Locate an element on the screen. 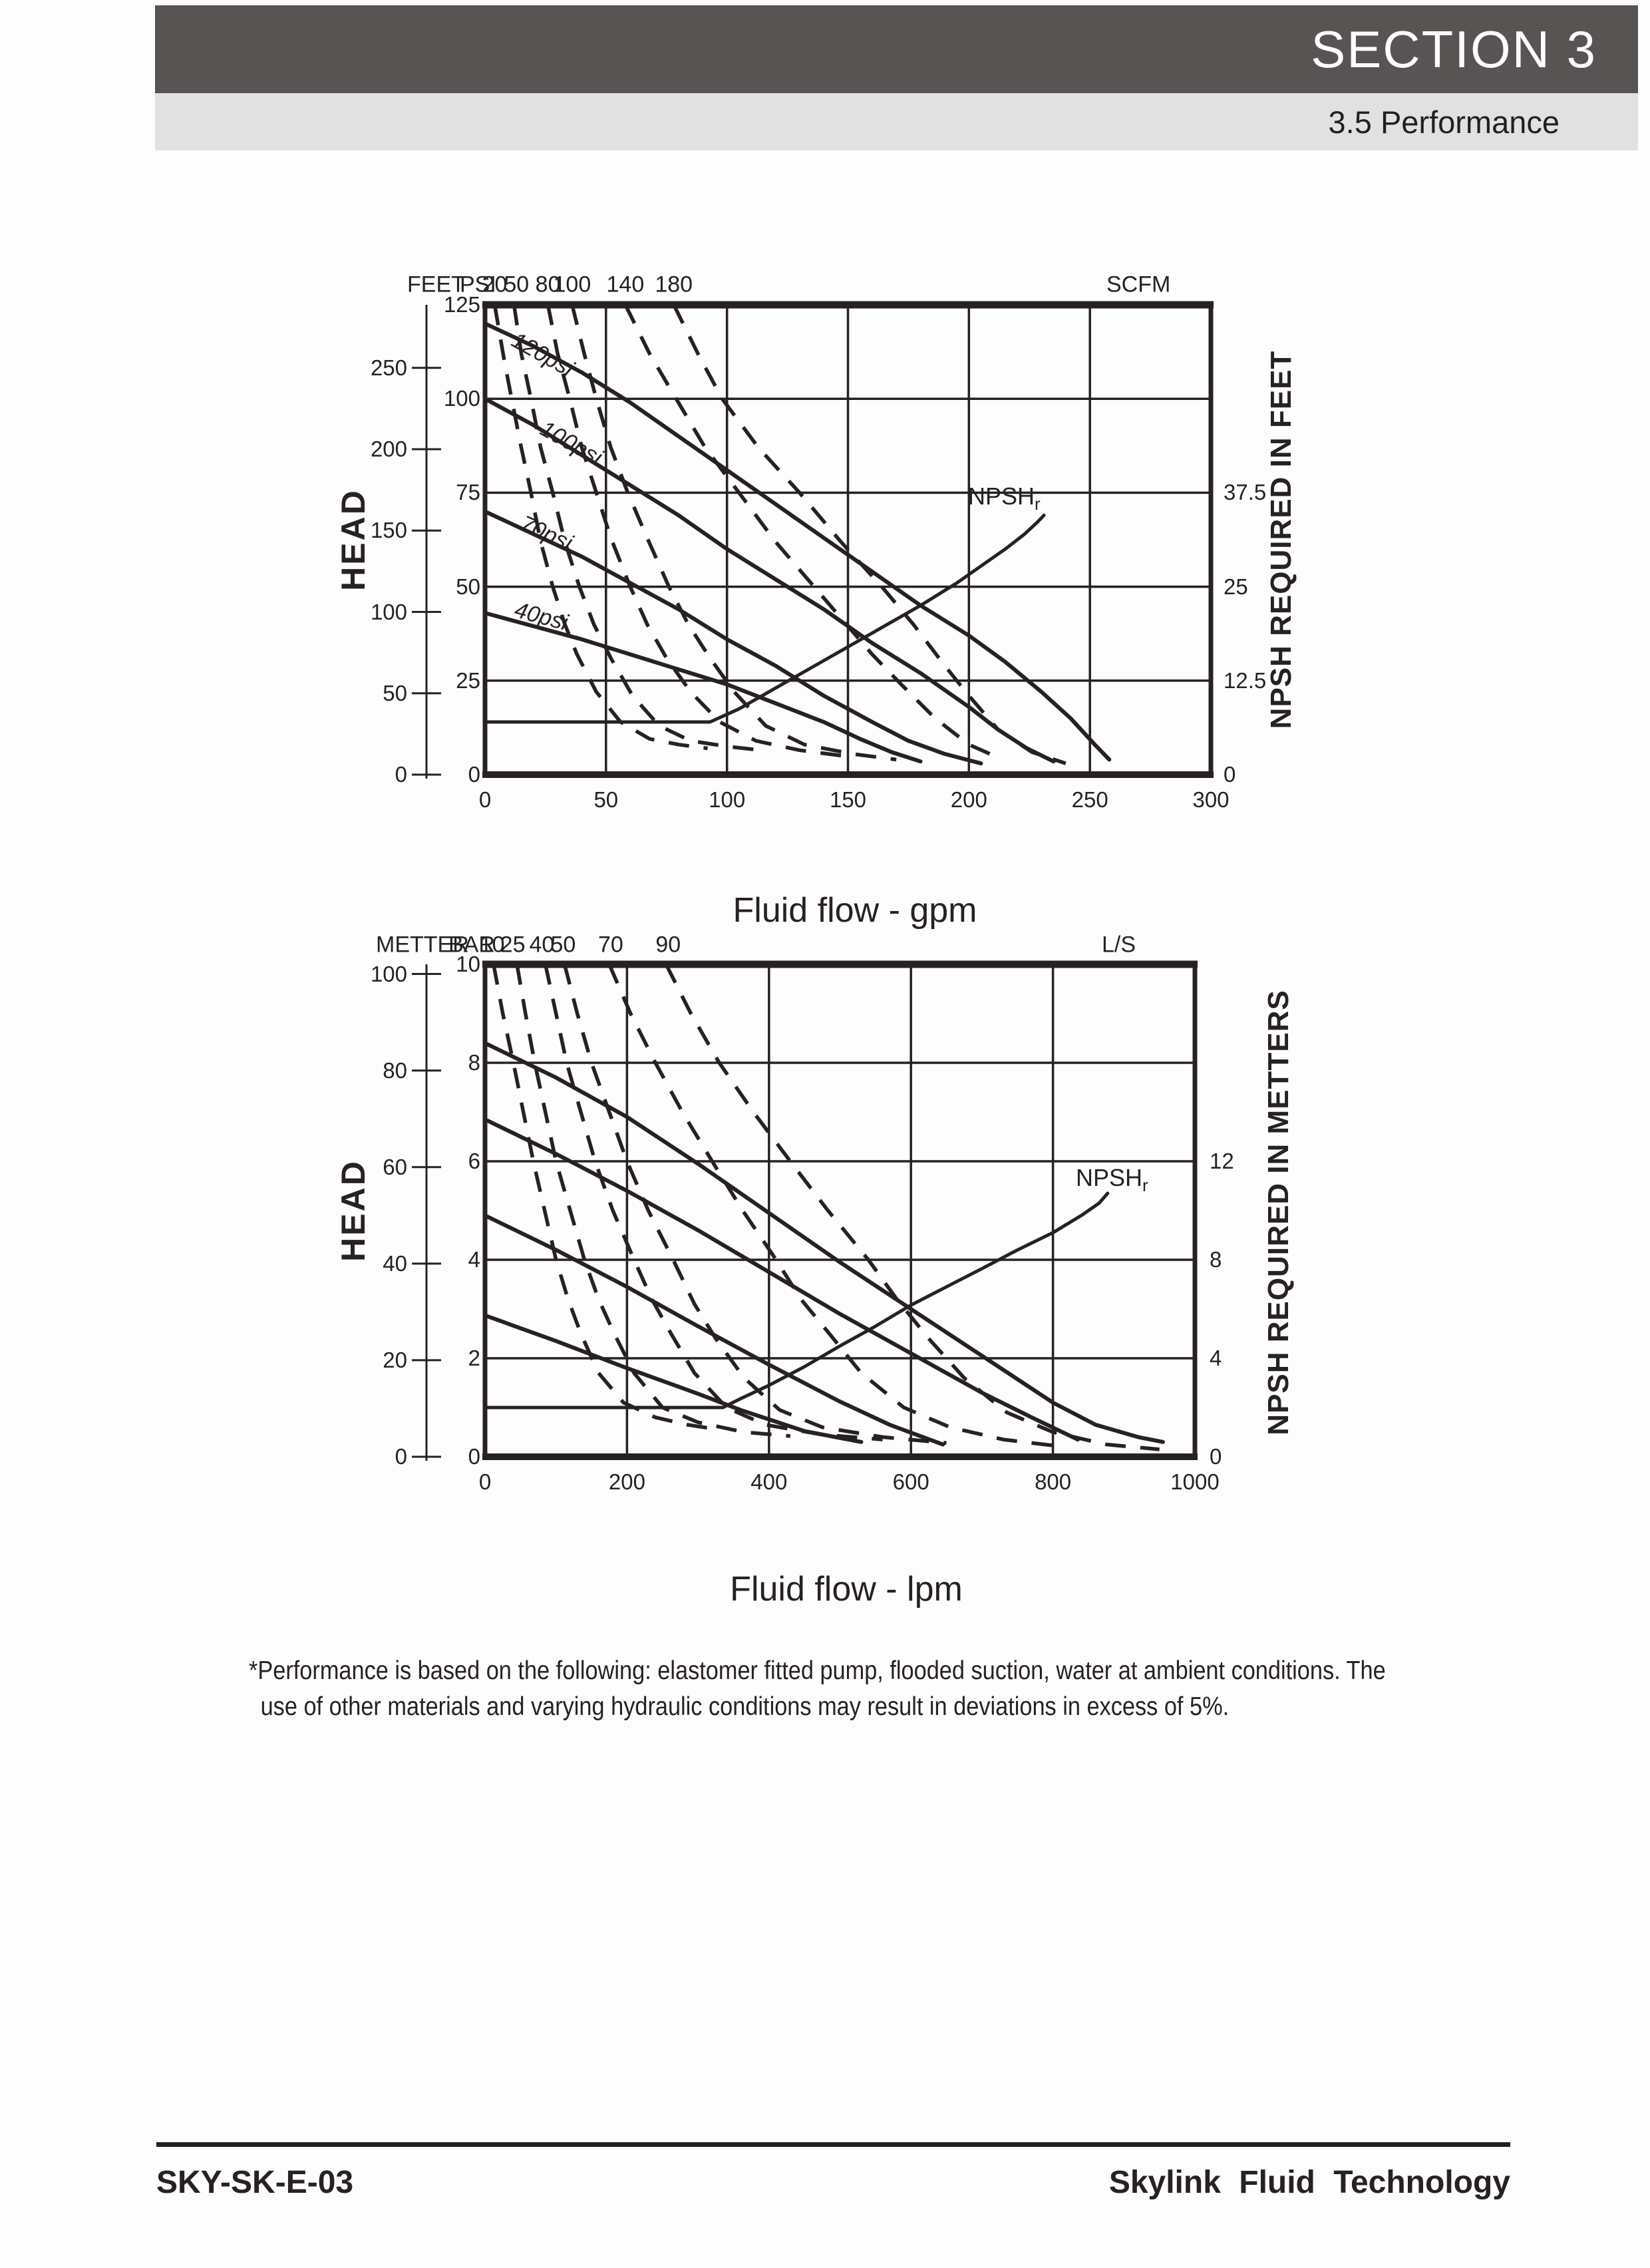  c2-head-axis-title: HEAD is located at coordinates (353, 1210).